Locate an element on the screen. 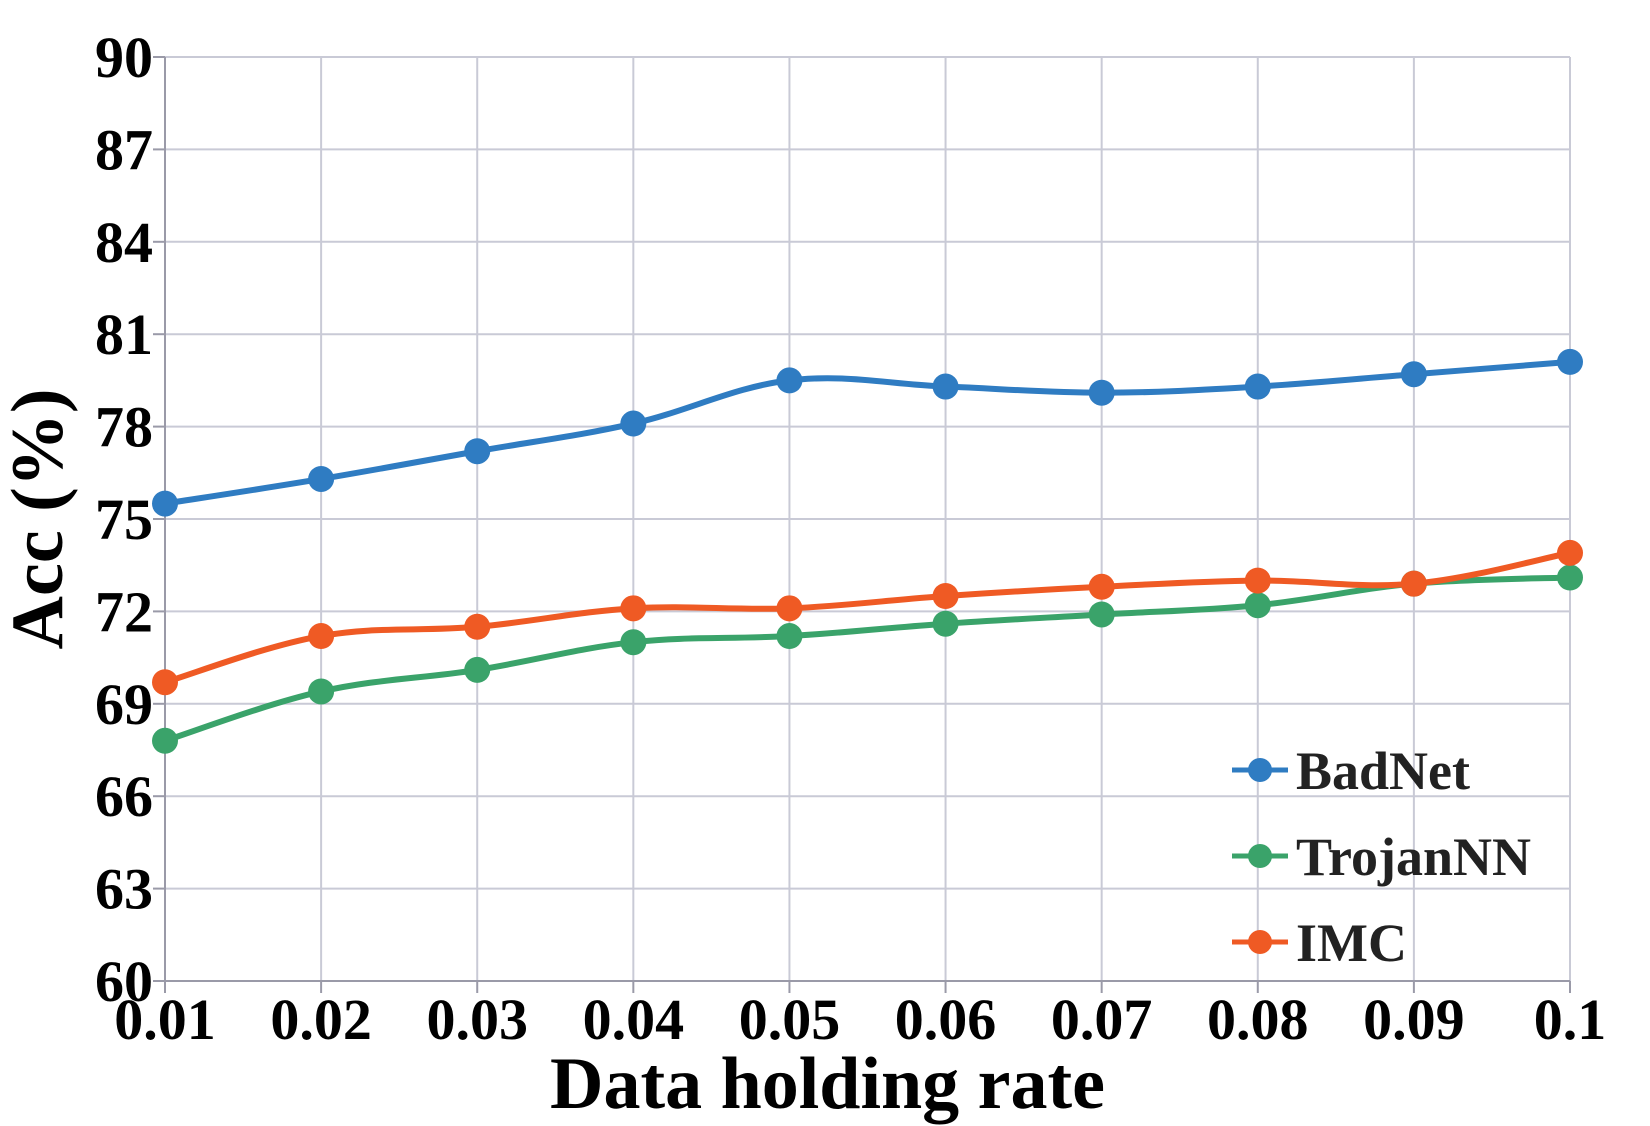 This screenshot has width=1650, height=1126. legend: BadNet TrojanNN IMC is located at coordinates (1381, 857).